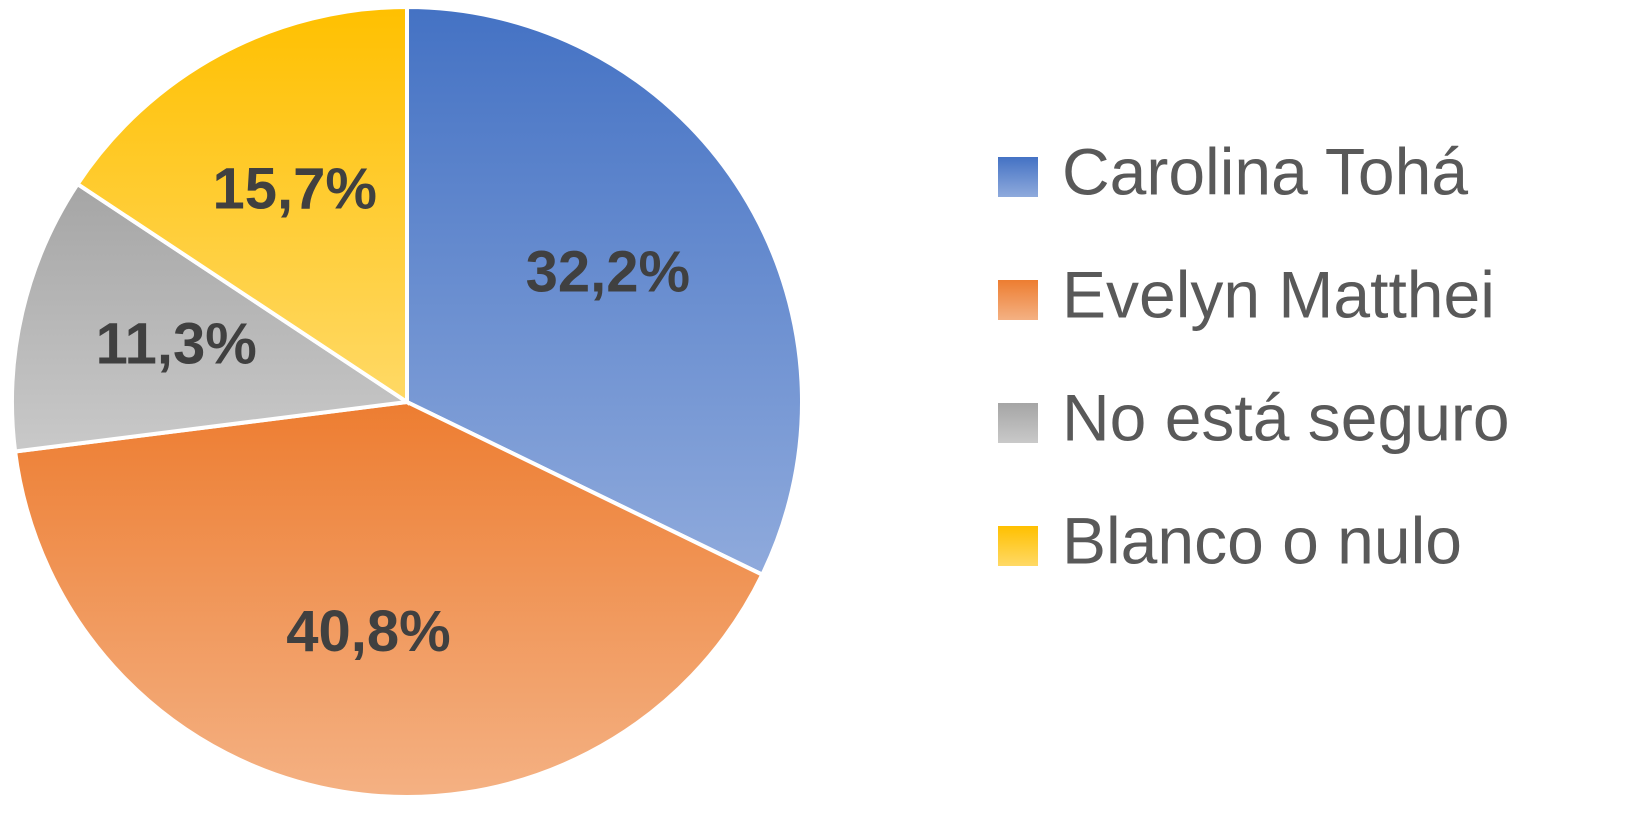 Image resolution: width=1646 pixels, height=834 pixels. Describe the element at coordinates (368, 631) in the screenshot. I see `data-label: 40,8%` at that location.